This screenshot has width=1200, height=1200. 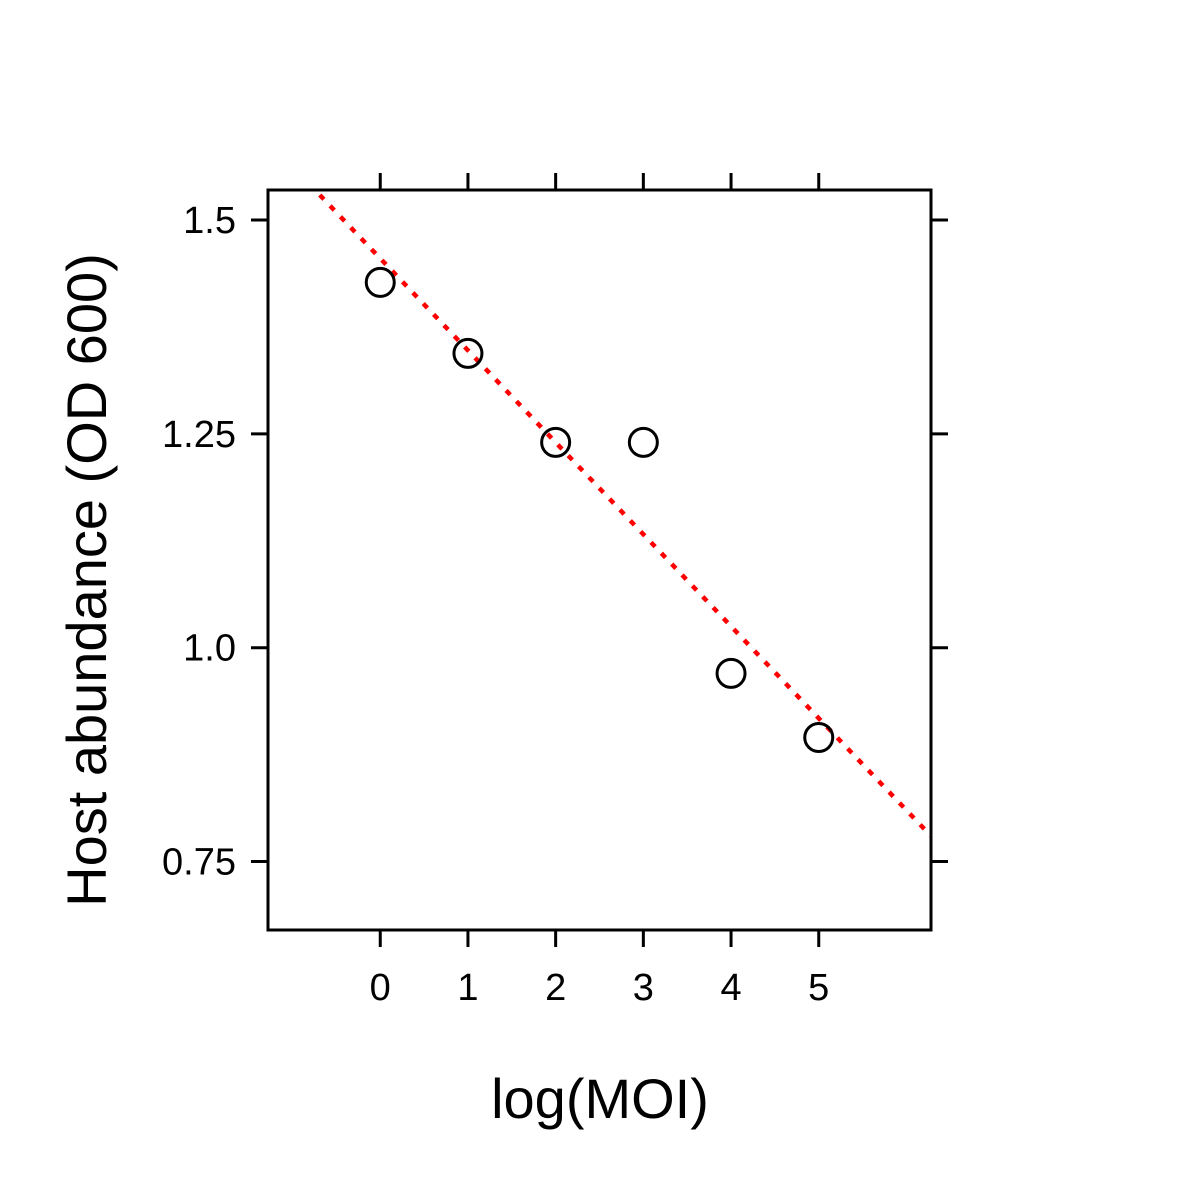 I want to click on x-tick-label: 2, so click(x=555, y=988).